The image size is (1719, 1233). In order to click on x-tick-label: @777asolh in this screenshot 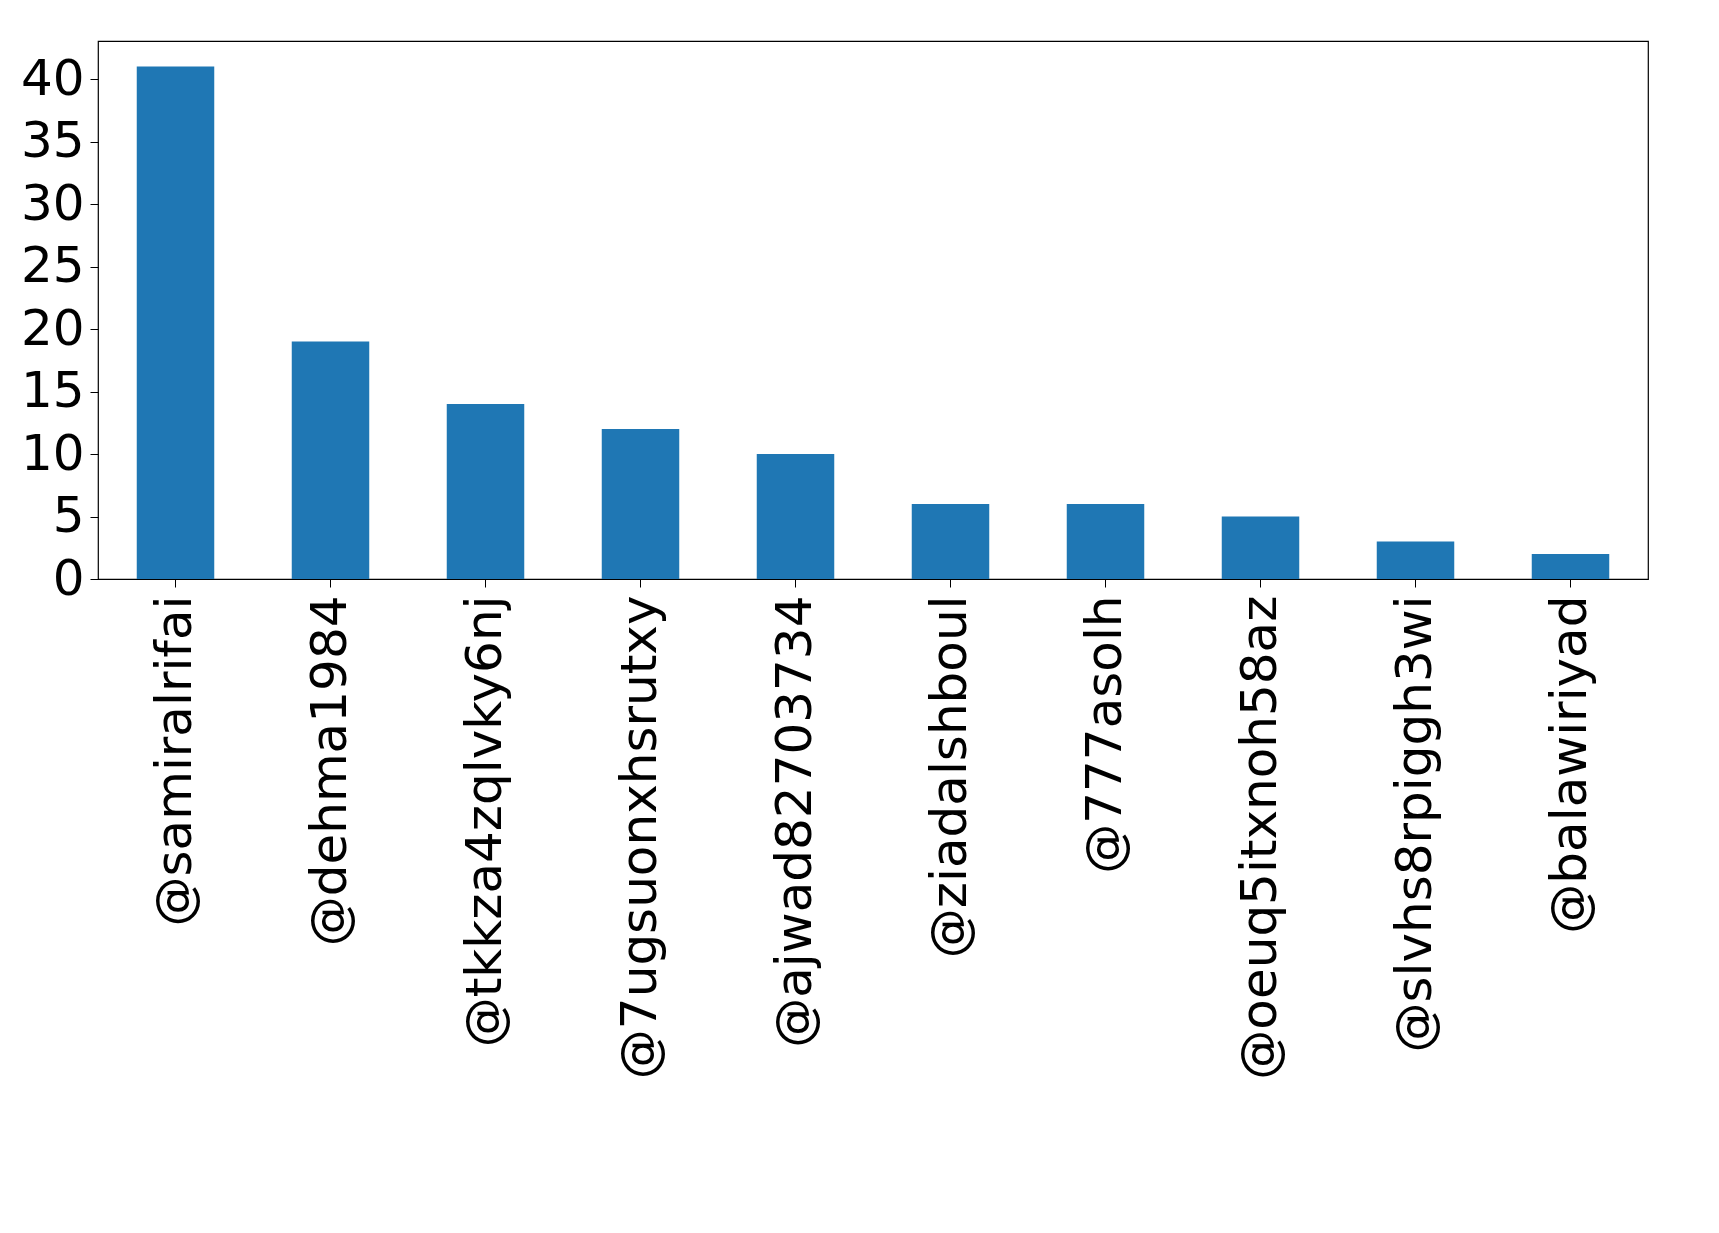, I will do `click(1103, 734)`.